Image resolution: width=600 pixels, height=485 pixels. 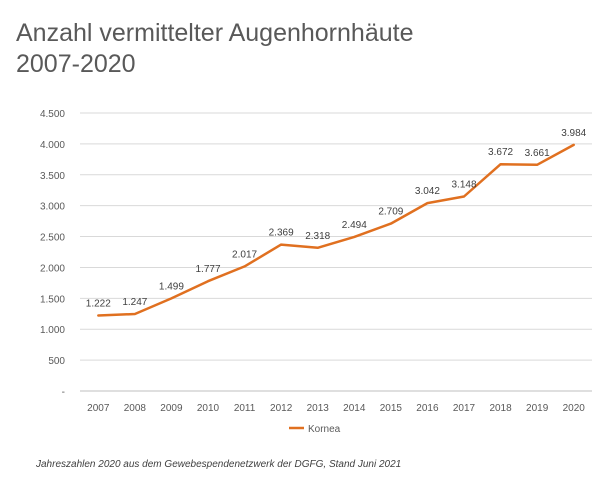 I want to click on data-label: 3.661, so click(x=537, y=153).